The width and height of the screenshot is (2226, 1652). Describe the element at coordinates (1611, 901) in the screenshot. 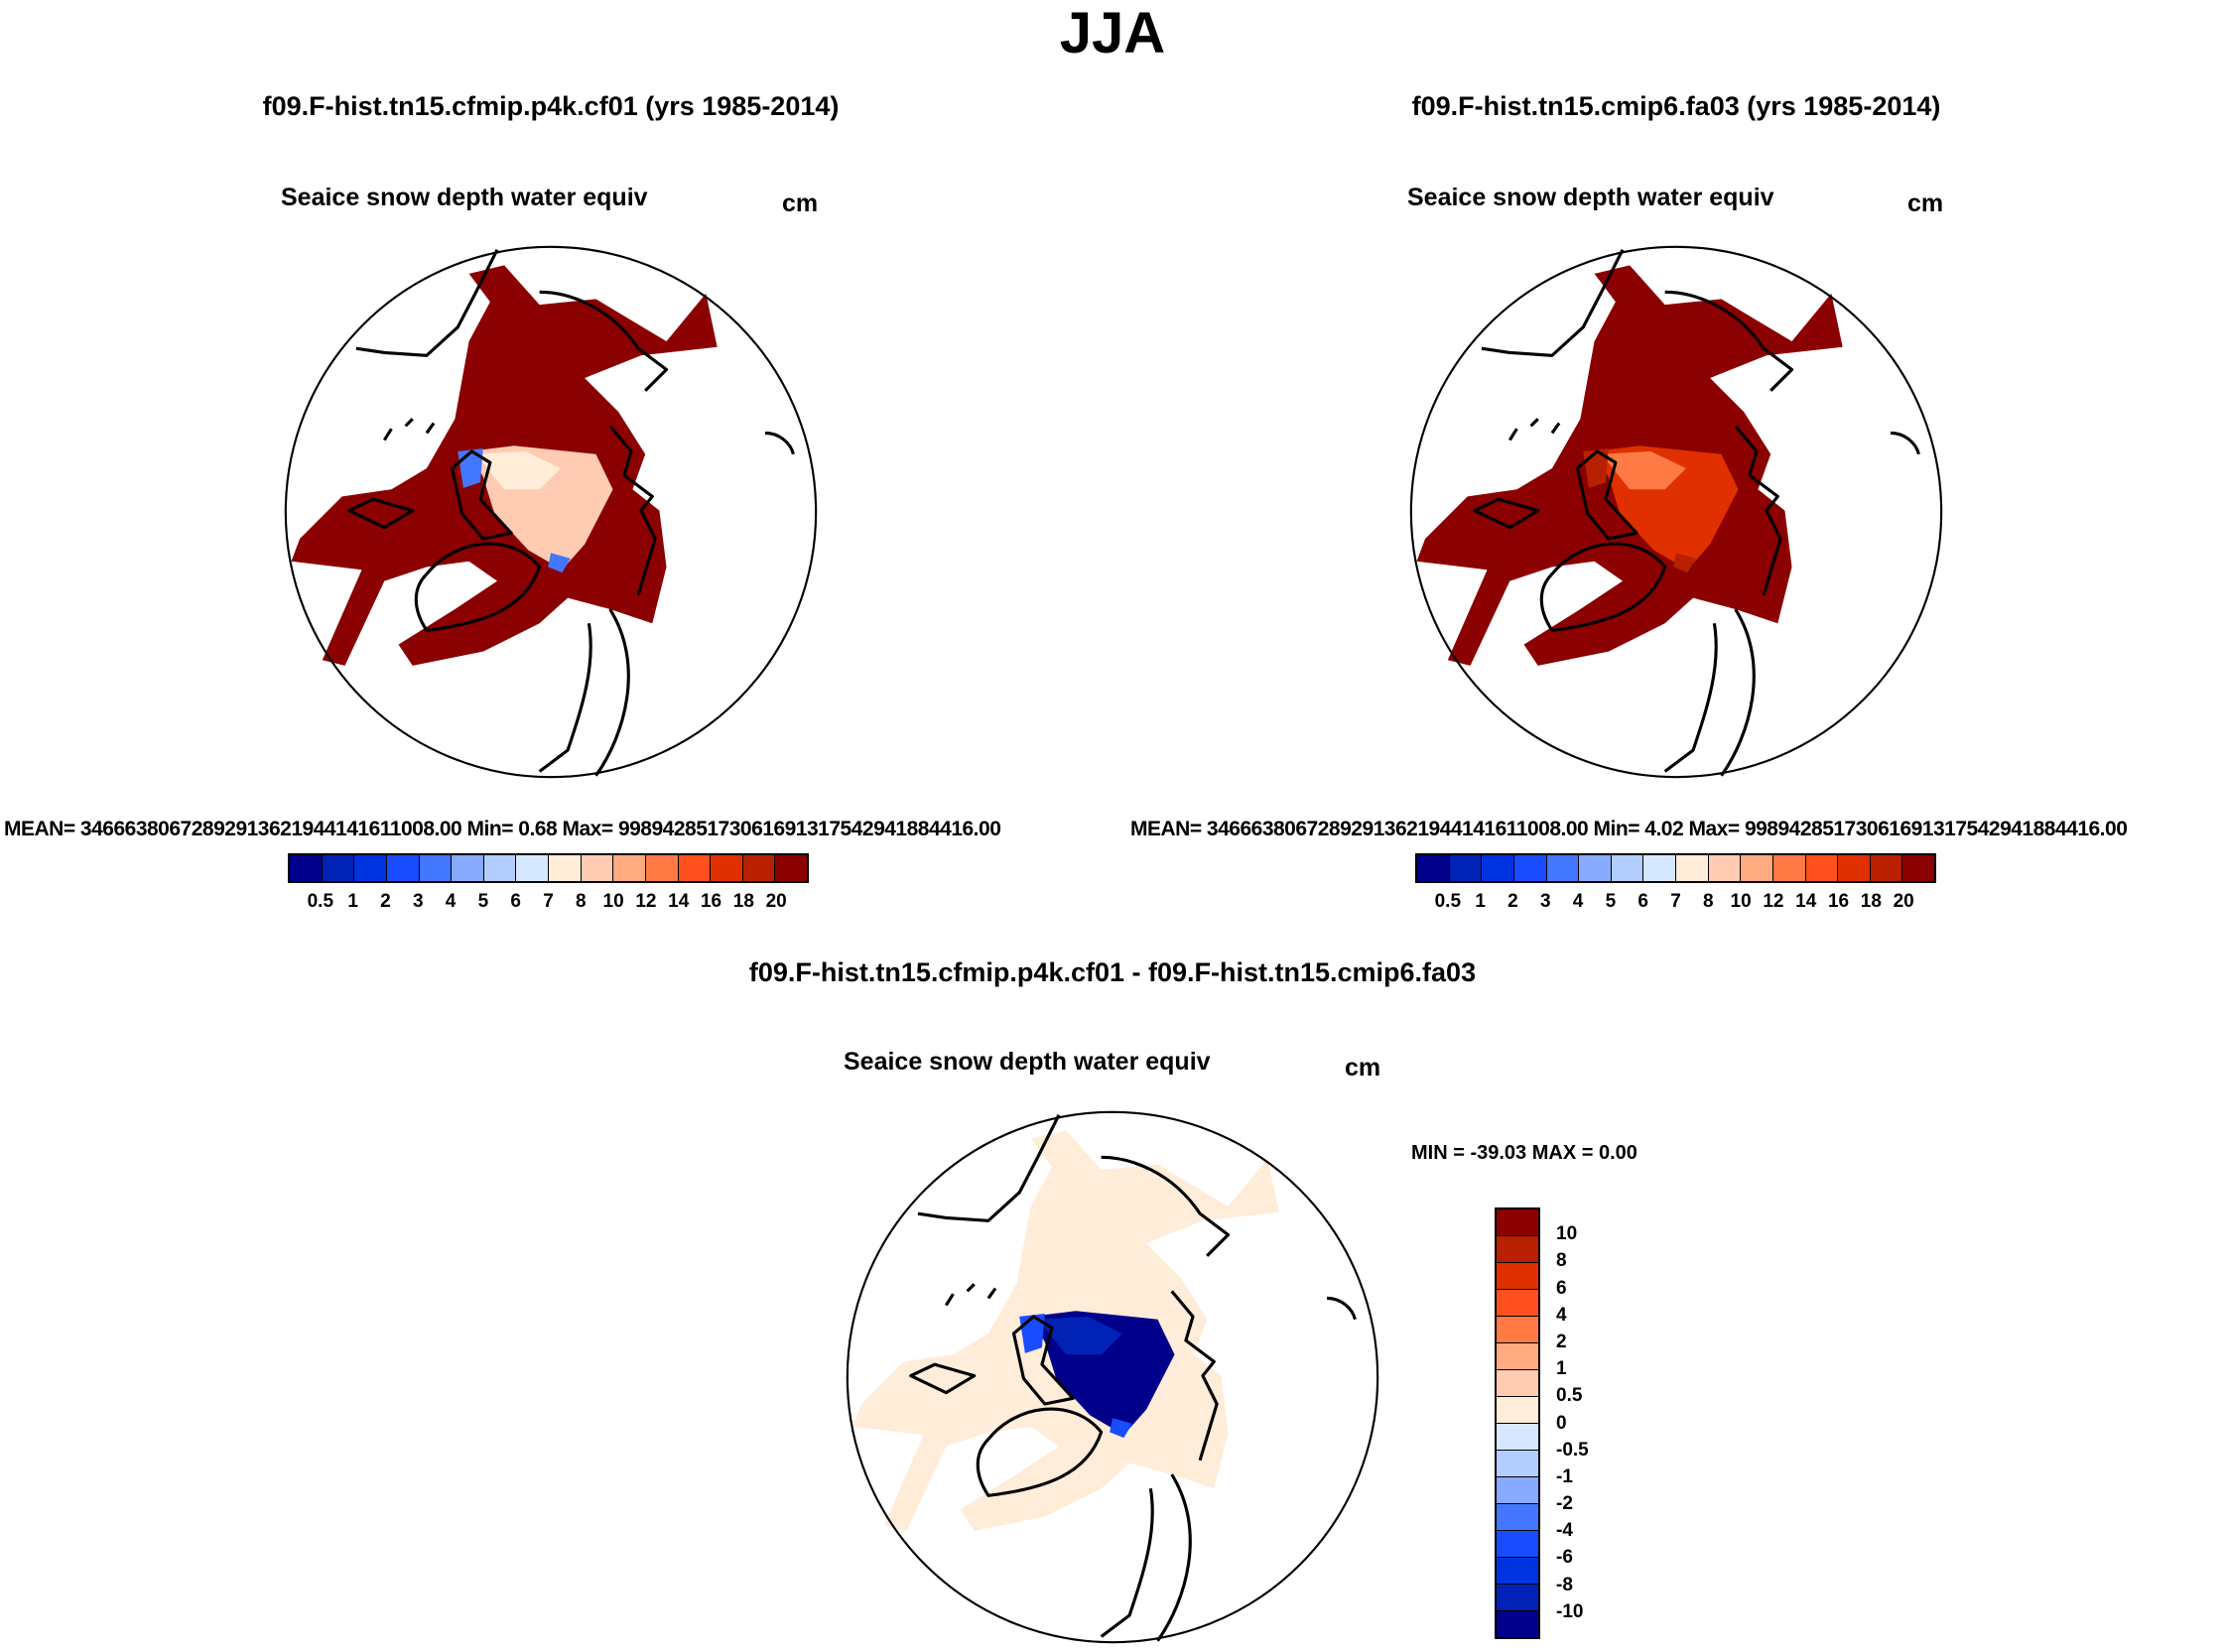

I see `colorbar-tick-label: 5` at that location.